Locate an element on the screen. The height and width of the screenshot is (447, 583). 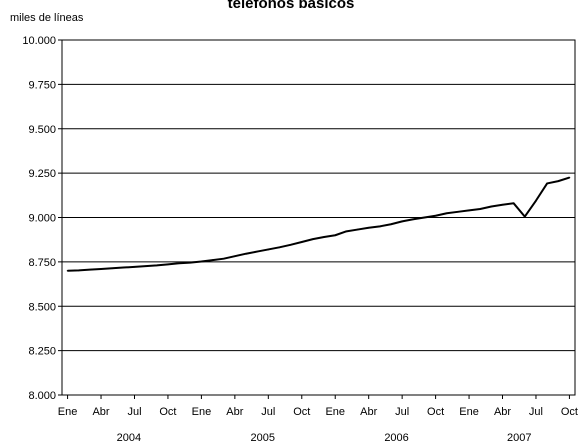
y-tick-label: 9.000 is located at coordinates (42, 219).